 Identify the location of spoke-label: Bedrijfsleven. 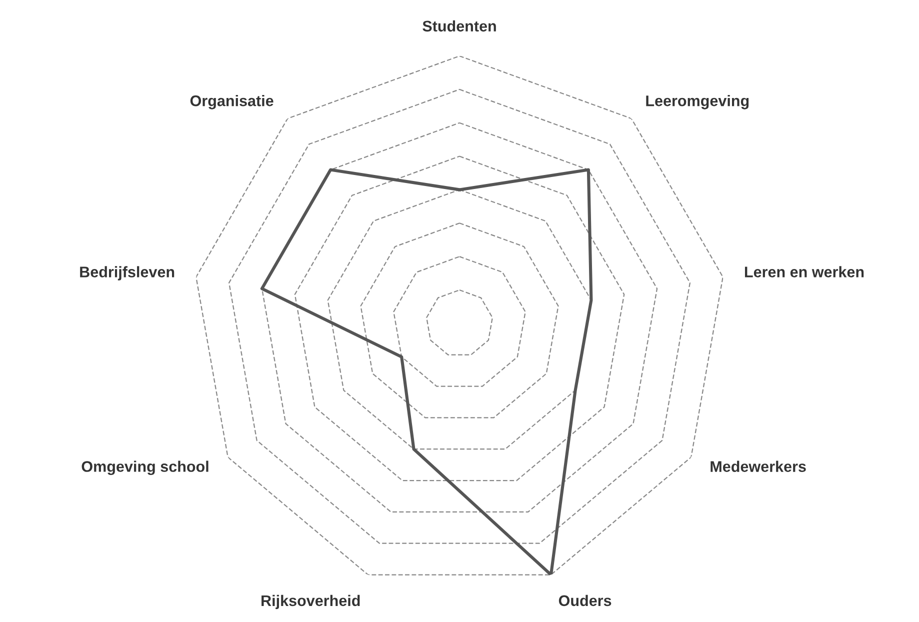
(127, 273).